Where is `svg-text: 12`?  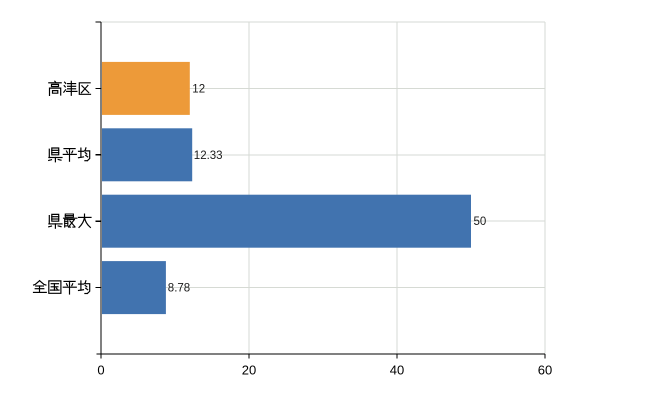 svg-text: 12 is located at coordinates (198, 89).